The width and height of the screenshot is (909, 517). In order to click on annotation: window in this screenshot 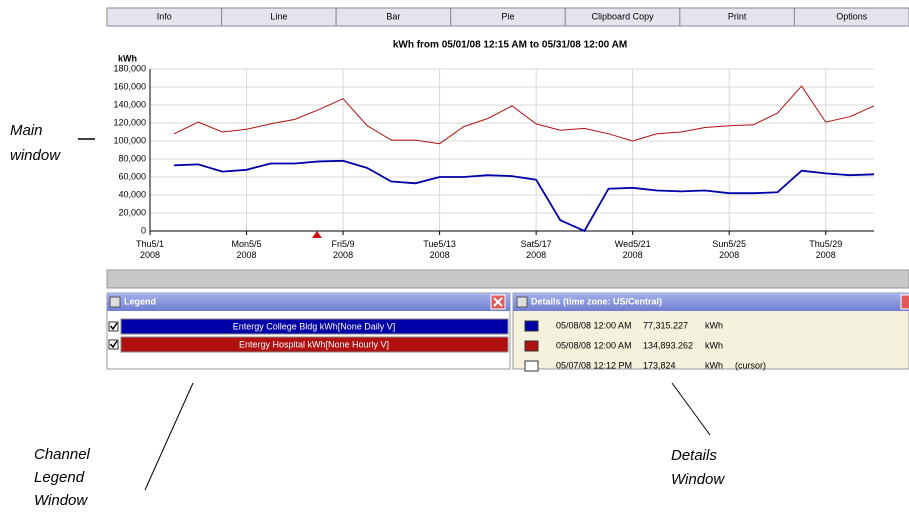, I will do `click(35, 155)`.